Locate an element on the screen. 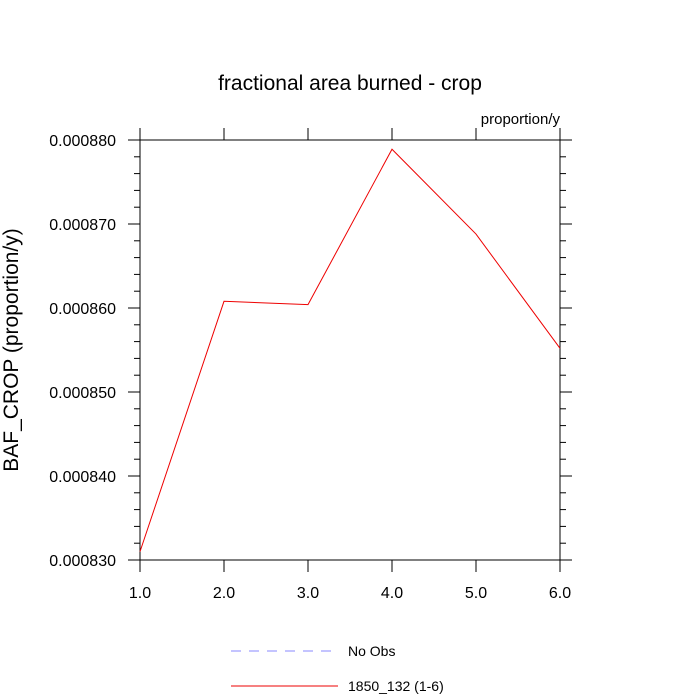 This screenshot has height=700, width=700. legend: No Obs 1850_132 (1-6) is located at coordinates (337, 668).